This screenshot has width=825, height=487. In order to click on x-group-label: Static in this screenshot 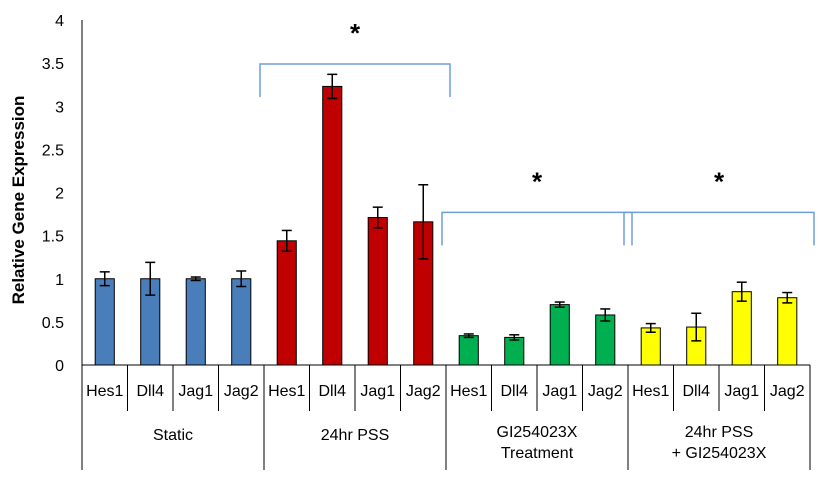, I will do `click(173, 435)`.